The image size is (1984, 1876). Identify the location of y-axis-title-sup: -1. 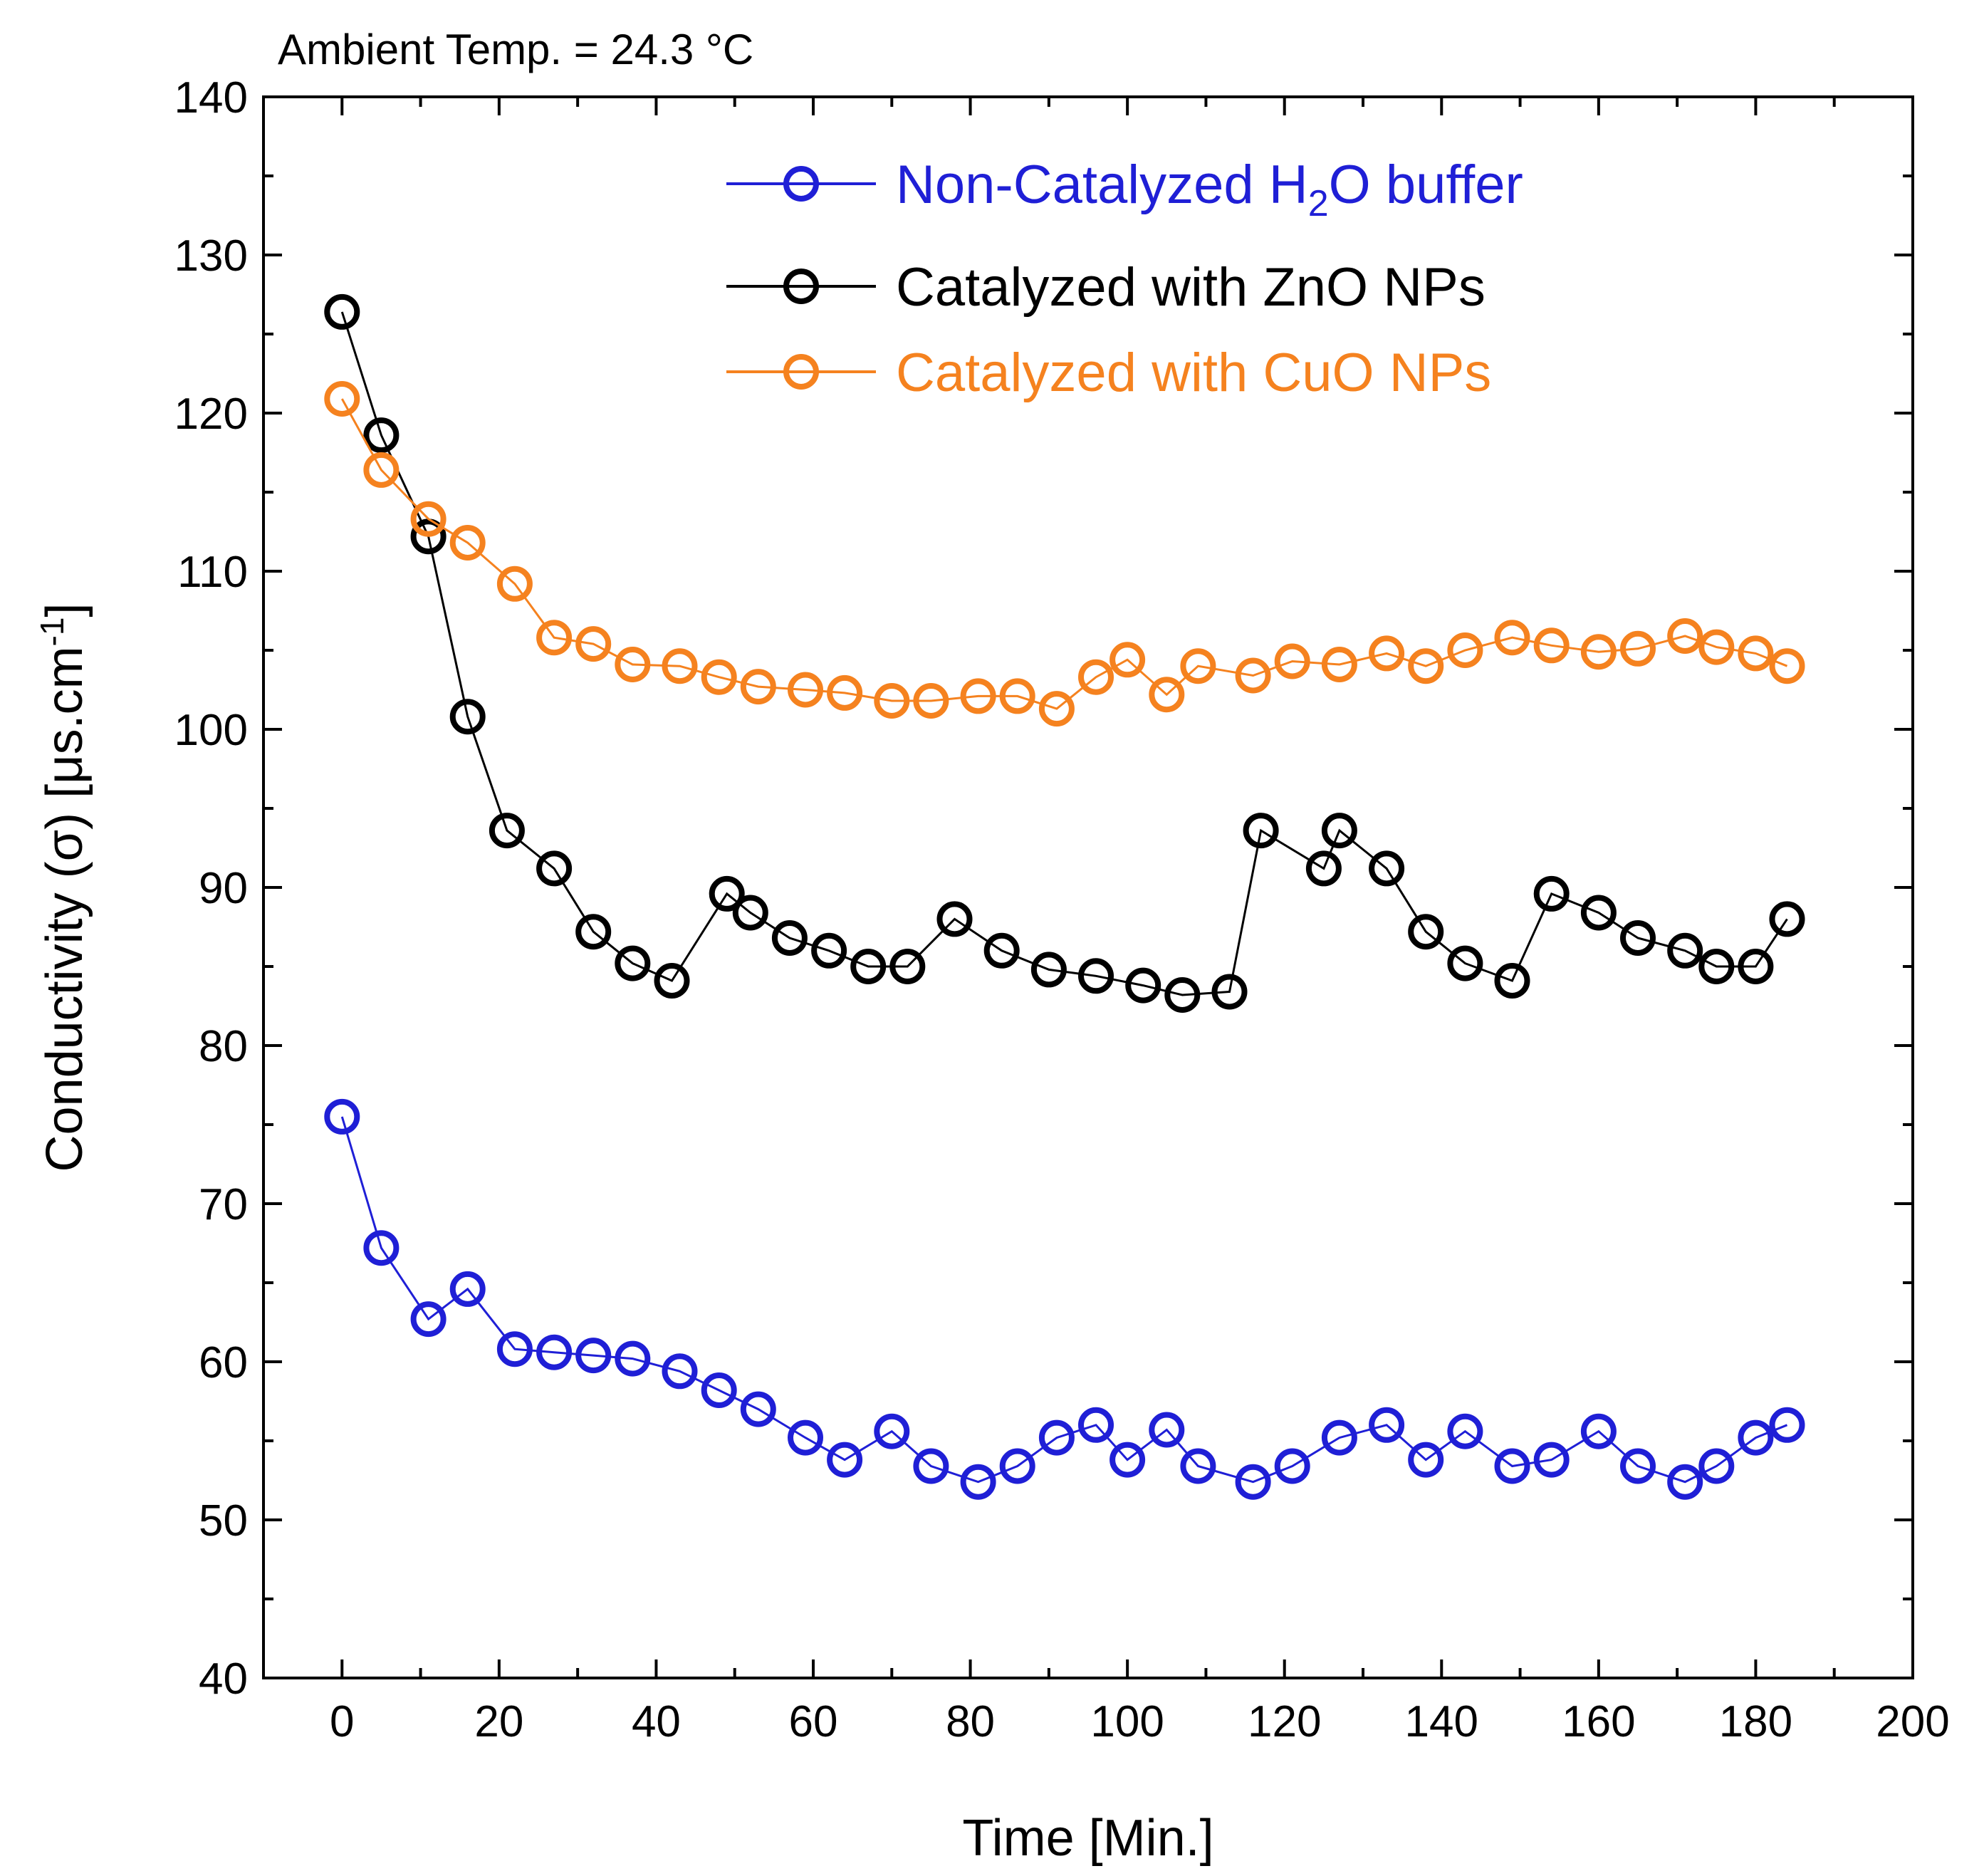
(52, 632).